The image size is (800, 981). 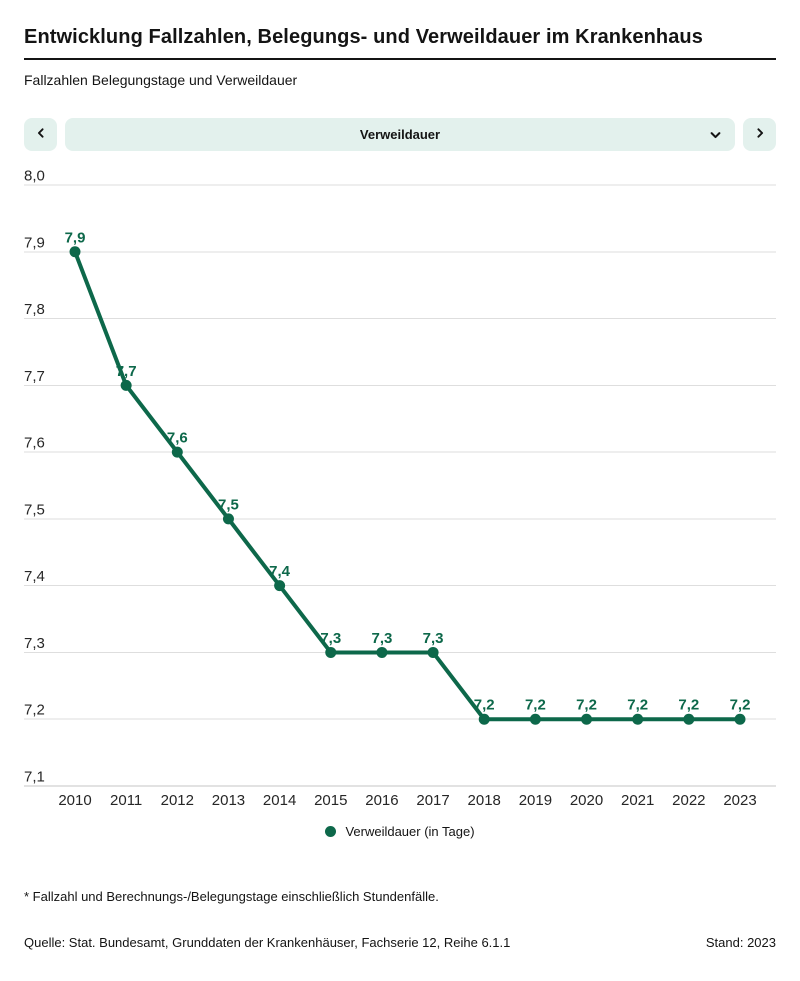 I want to click on y-tick-label: 7,5, so click(x=34, y=509).